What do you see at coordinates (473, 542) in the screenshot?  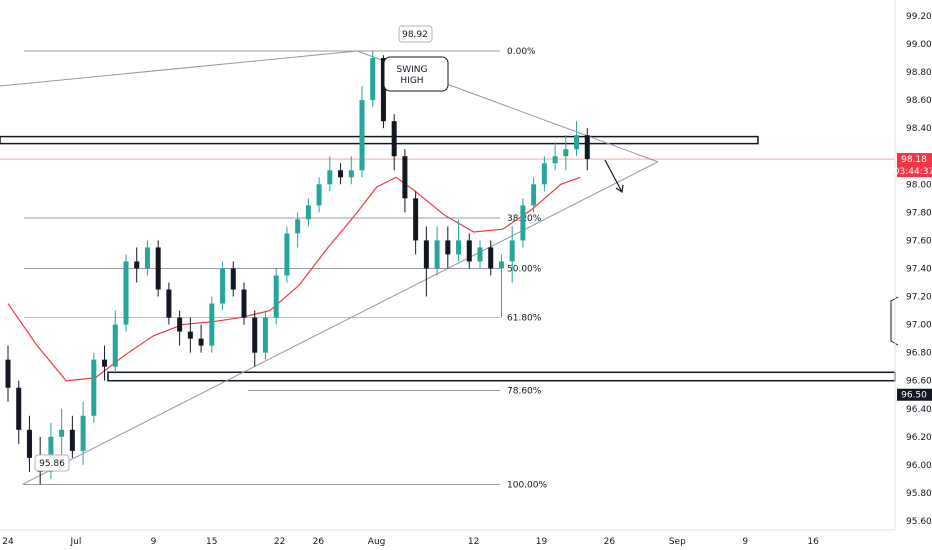 I see `x-tick-label: 12` at bounding box center [473, 542].